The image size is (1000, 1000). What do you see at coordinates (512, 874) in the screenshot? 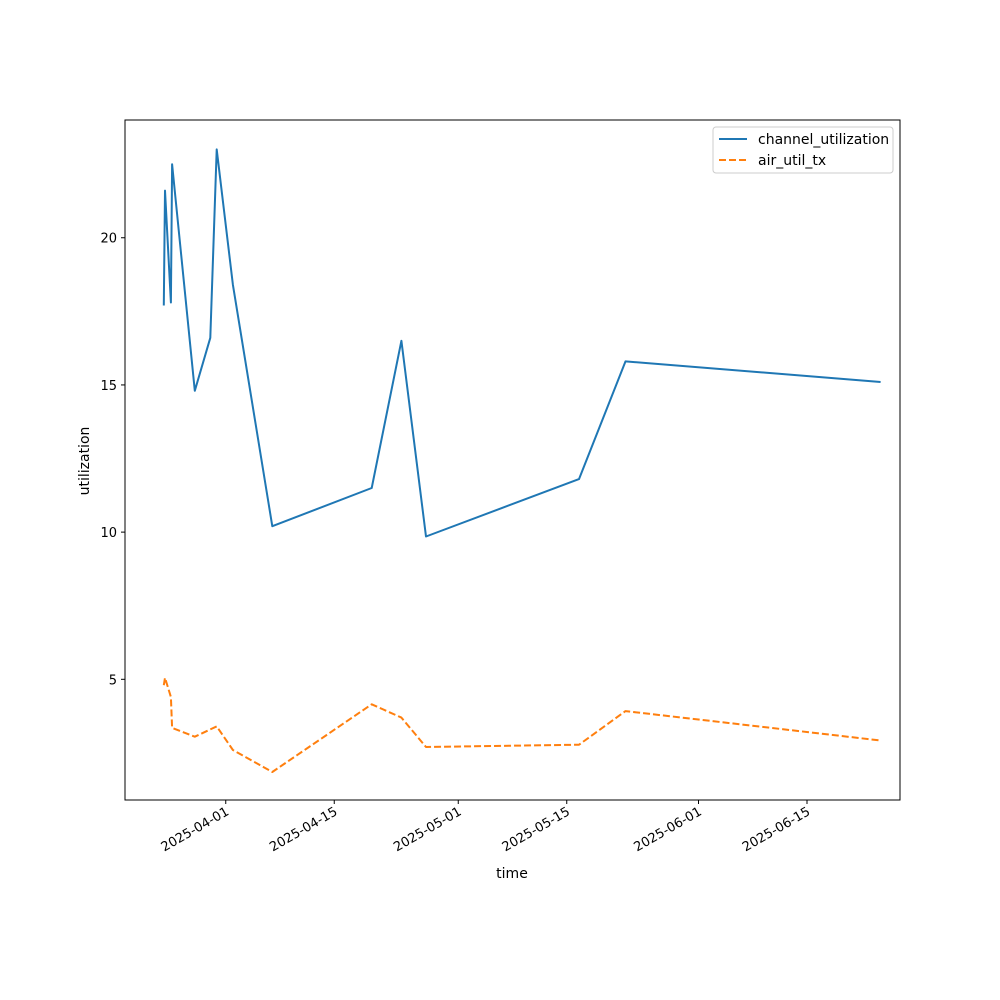
I see `x-axis-label: time` at bounding box center [512, 874].